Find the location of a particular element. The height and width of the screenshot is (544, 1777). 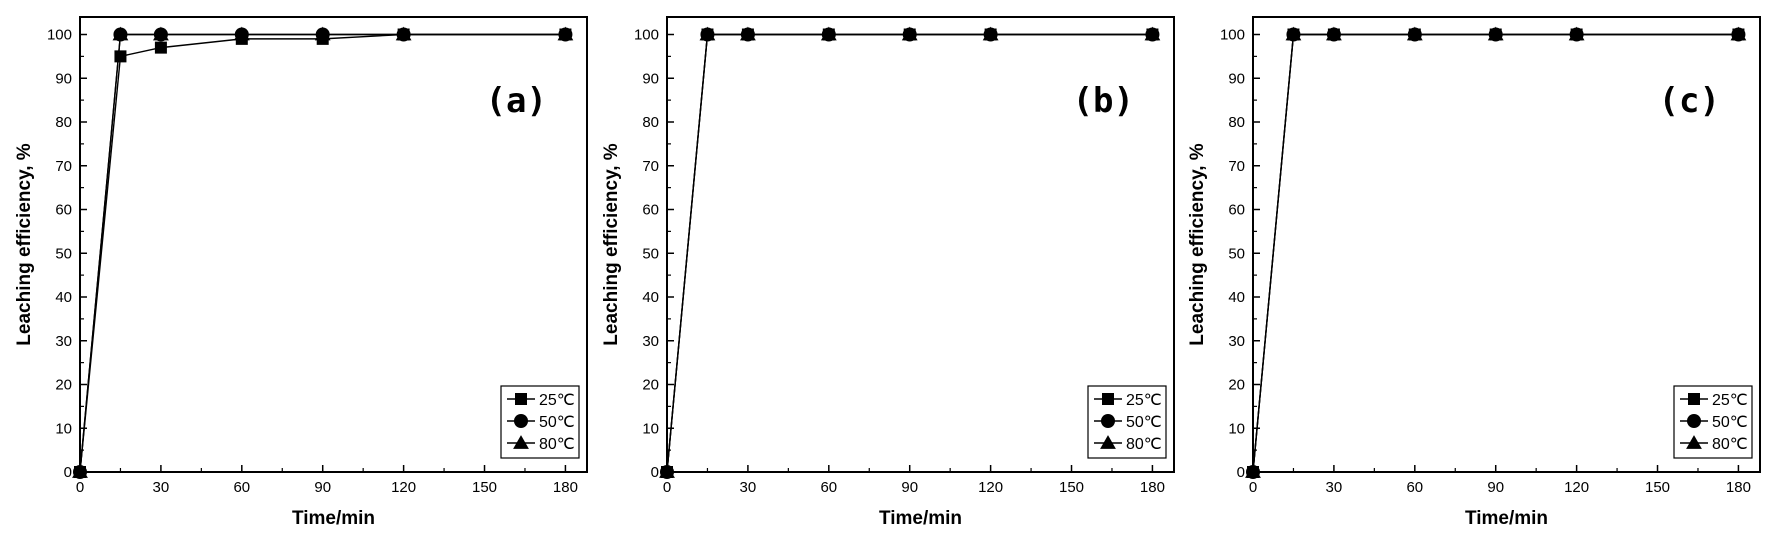

y-tick-label: 80 is located at coordinates (650, 122).